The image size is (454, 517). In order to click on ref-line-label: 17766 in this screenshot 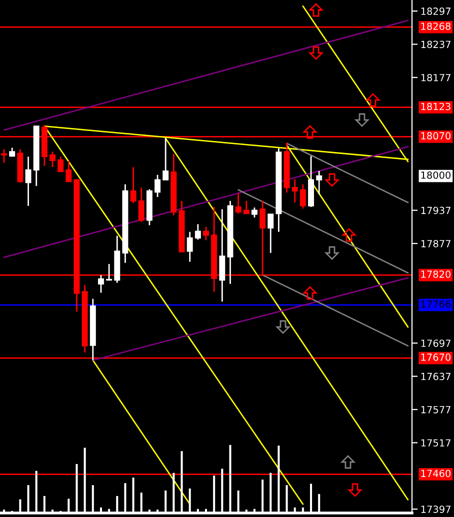, I will do `click(436, 304)`.